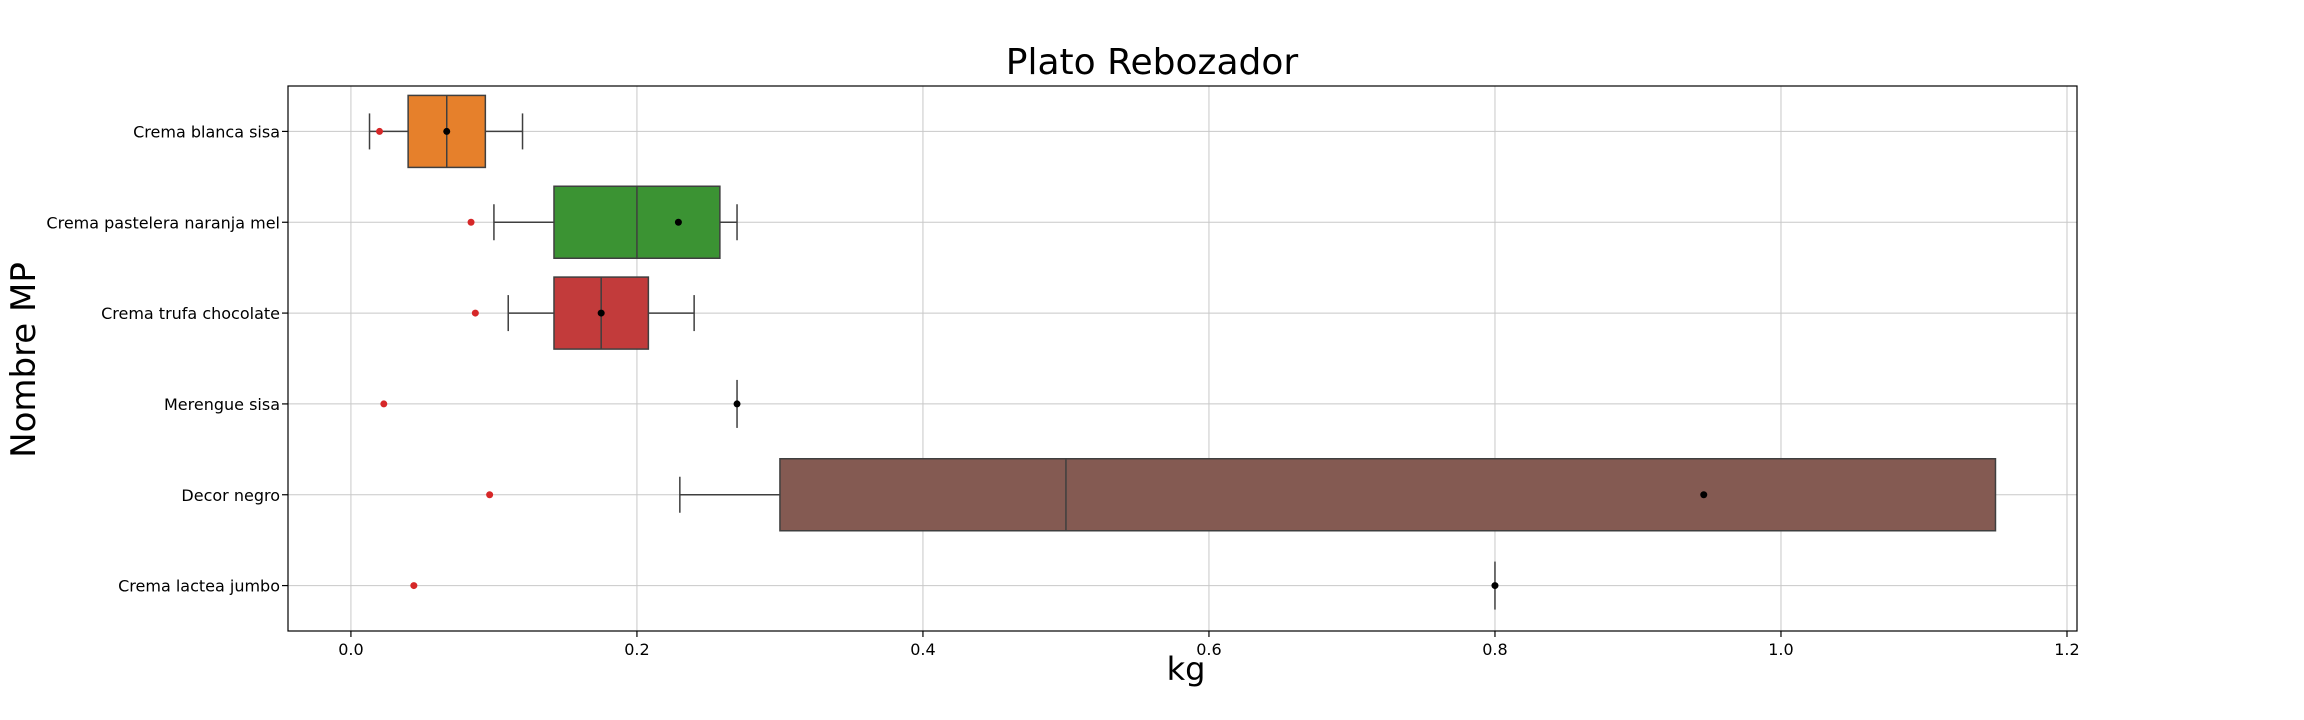 This screenshot has width=2304, height=720. What do you see at coordinates (1388, 495) in the screenshot?
I see `box` at bounding box center [1388, 495].